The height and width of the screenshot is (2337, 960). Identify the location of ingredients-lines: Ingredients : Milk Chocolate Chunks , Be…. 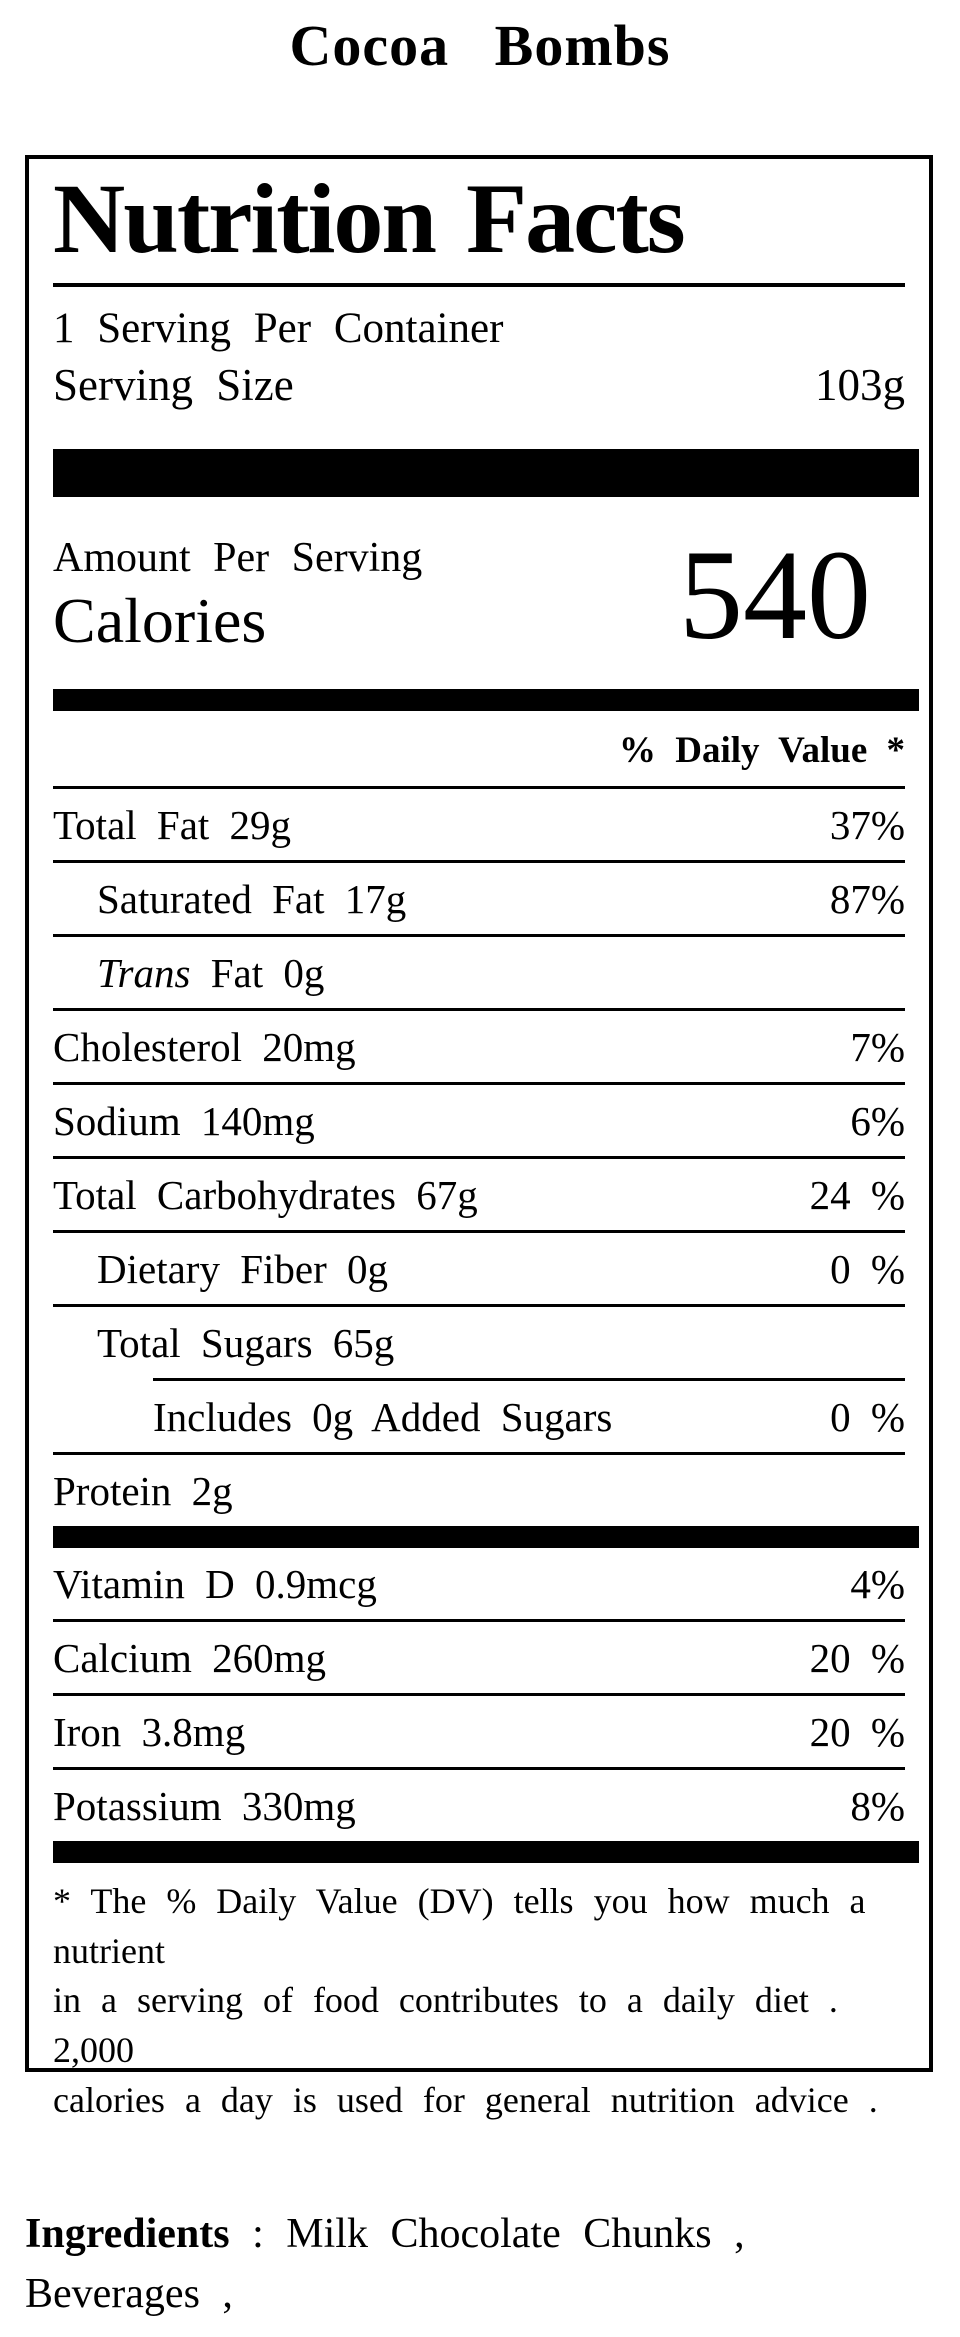
(479, 2271).